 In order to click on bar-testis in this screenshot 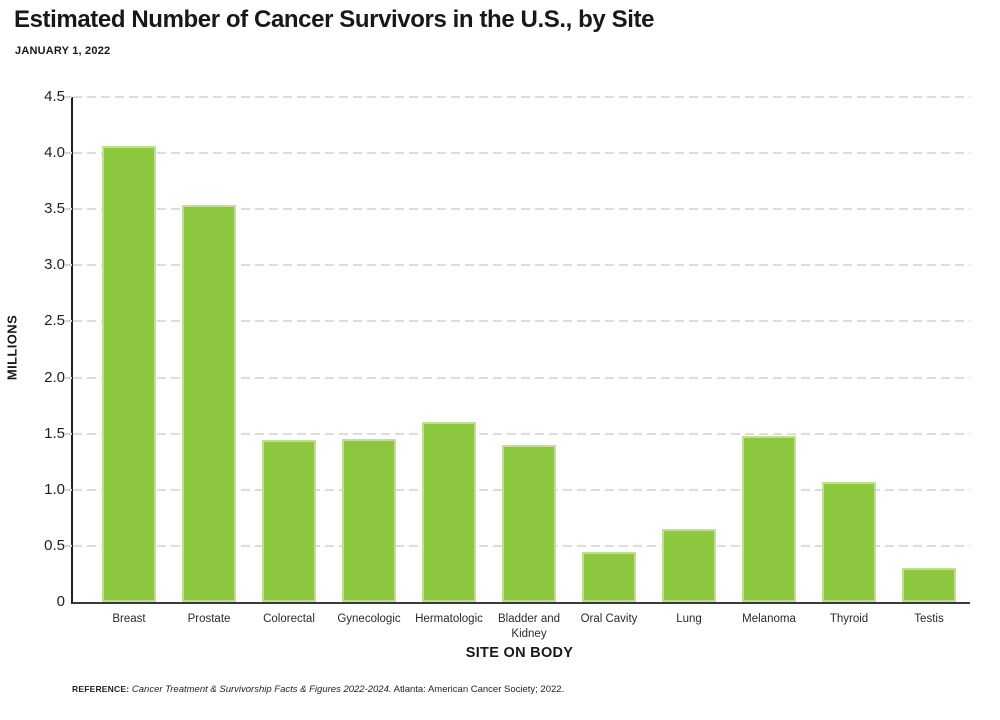, I will do `click(929, 585)`.